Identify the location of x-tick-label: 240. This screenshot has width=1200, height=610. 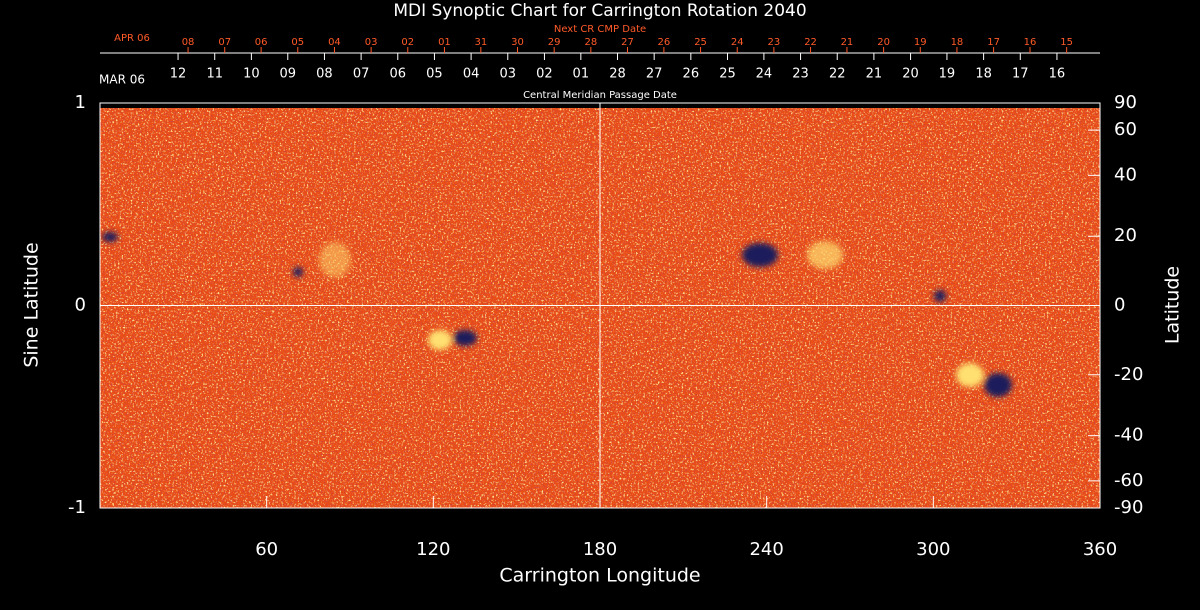
(766, 549).